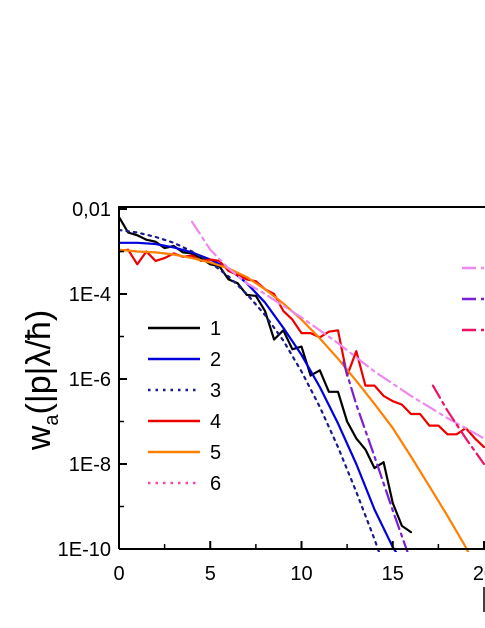 The image size is (485, 628). What do you see at coordinates (215, 329) in the screenshot?
I see `legend-label: 1` at bounding box center [215, 329].